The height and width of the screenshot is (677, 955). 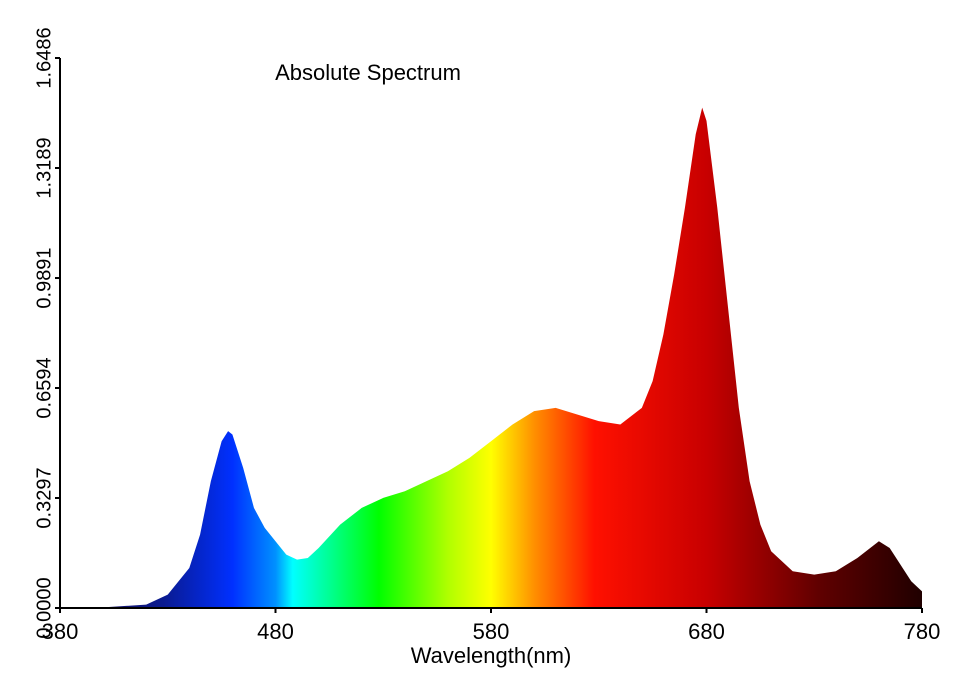 I want to click on x-tick-label: 480, so click(x=275, y=631).